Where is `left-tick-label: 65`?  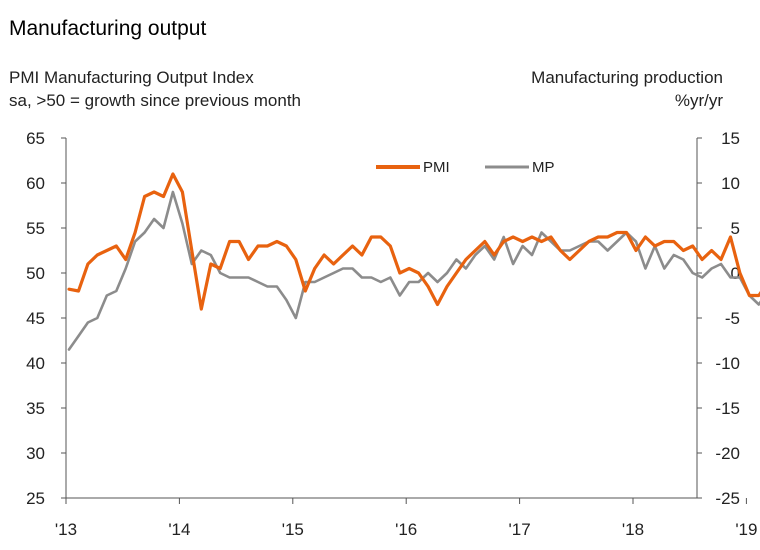
left-tick-label: 65 is located at coordinates (35, 138).